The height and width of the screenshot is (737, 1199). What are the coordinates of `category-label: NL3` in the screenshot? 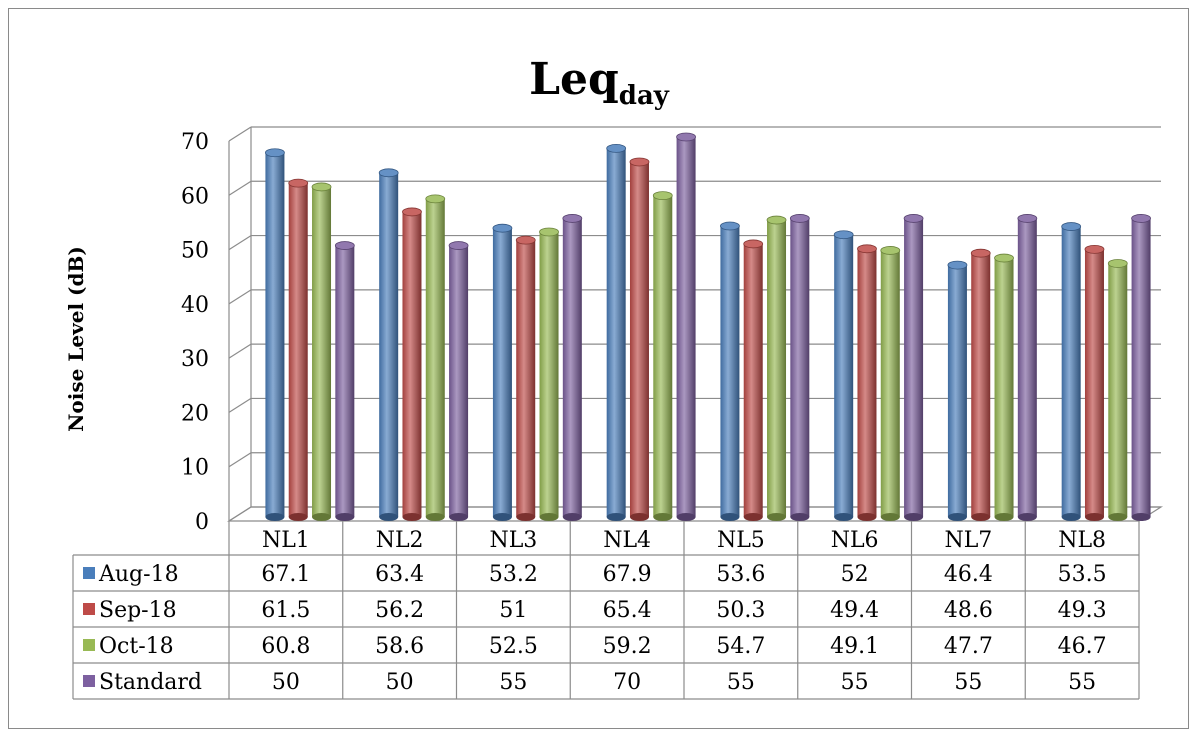 It's located at (513, 540).